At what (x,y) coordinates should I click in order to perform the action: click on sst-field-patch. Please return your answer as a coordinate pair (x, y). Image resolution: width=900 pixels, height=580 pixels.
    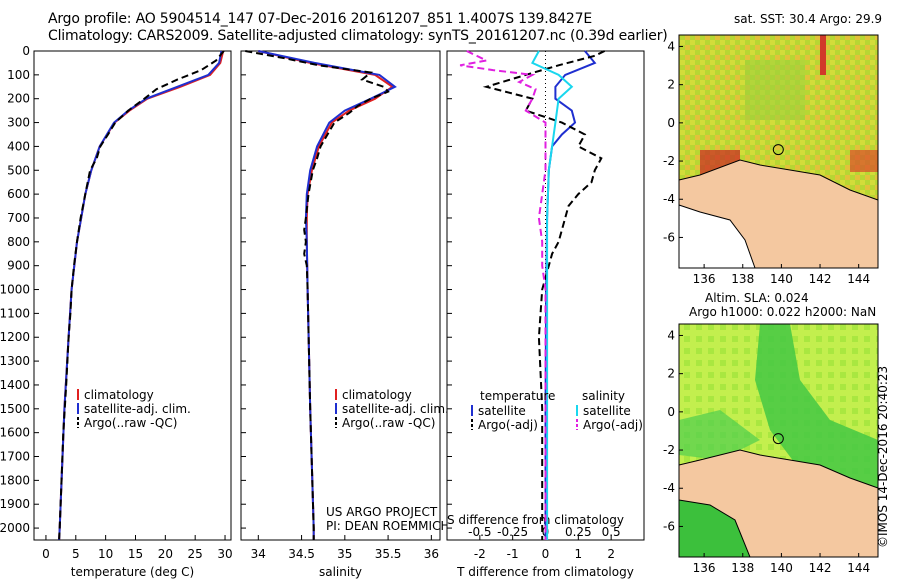
    Looking at the image, I should click on (775, 90).